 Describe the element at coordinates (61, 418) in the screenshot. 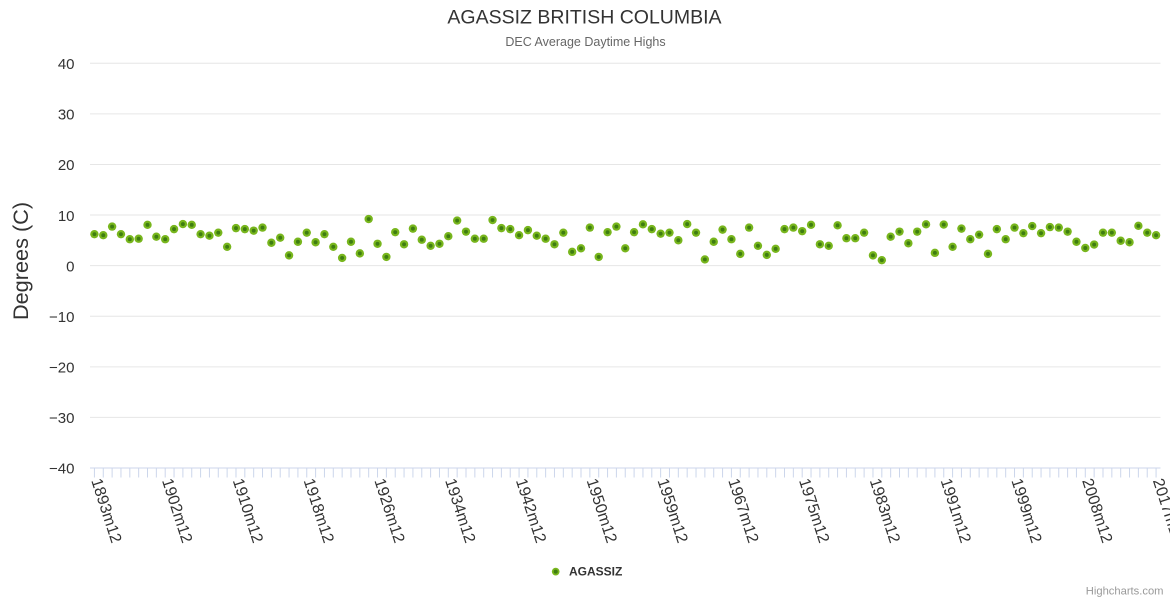

I see `svg-text: −30` at that location.